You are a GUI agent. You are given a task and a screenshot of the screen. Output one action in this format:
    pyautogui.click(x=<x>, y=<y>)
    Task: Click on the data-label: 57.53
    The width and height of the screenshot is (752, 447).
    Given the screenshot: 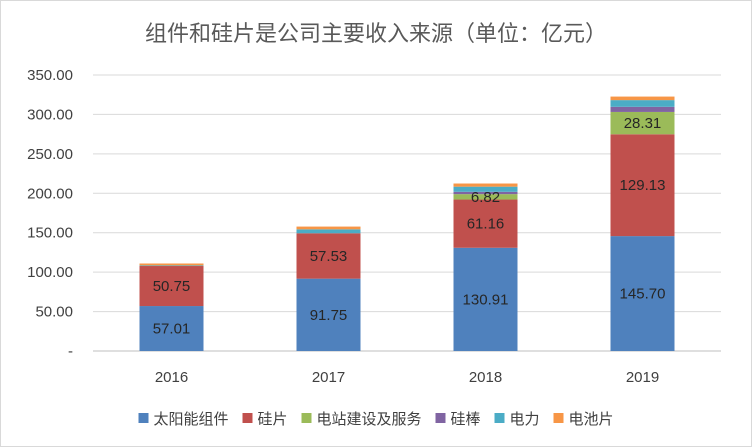 What is the action you would take?
    pyautogui.click(x=329, y=256)
    